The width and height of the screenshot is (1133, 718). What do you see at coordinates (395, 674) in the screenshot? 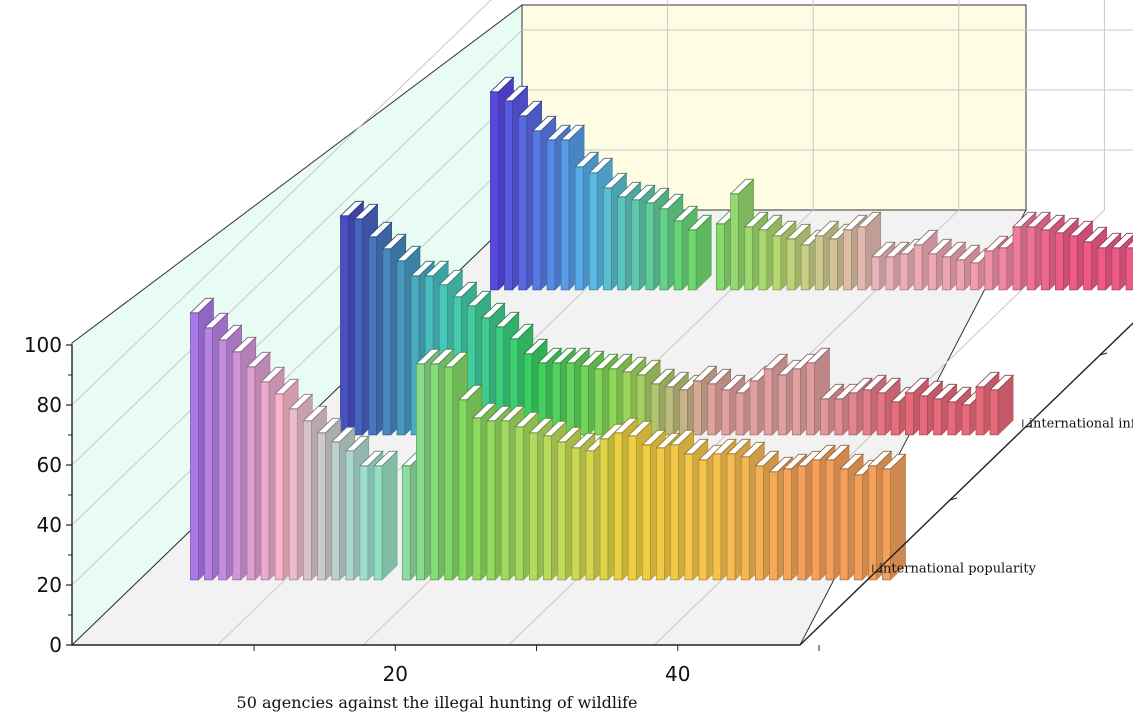
I see `x-tick-label: 20` at bounding box center [395, 674].